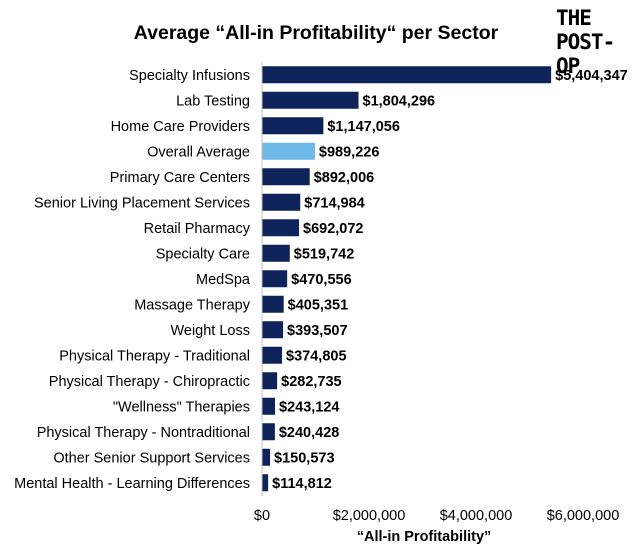 Image resolution: width=639 pixels, height=547 pixels. What do you see at coordinates (149, 382) in the screenshot?
I see `category-label: Physical Therapy - Chiropractic` at bounding box center [149, 382].